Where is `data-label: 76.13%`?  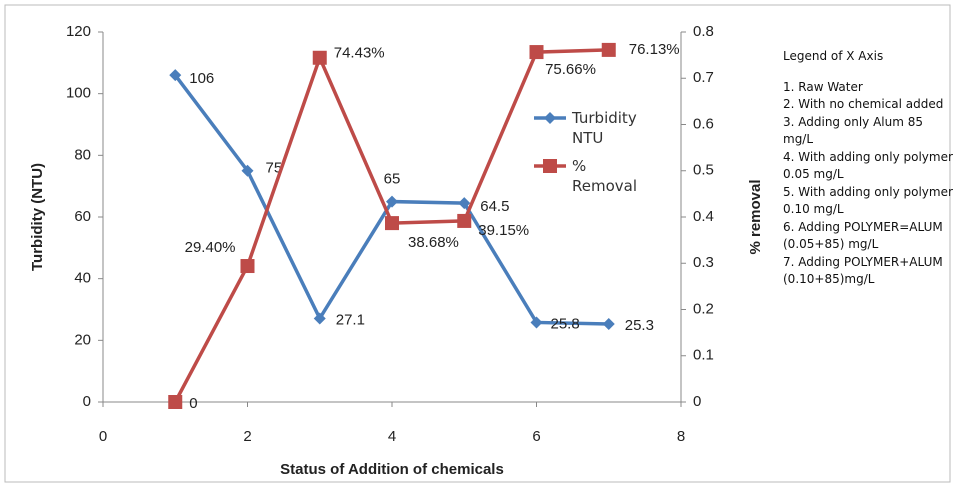
data-label: 76.13% is located at coordinates (654, 49).